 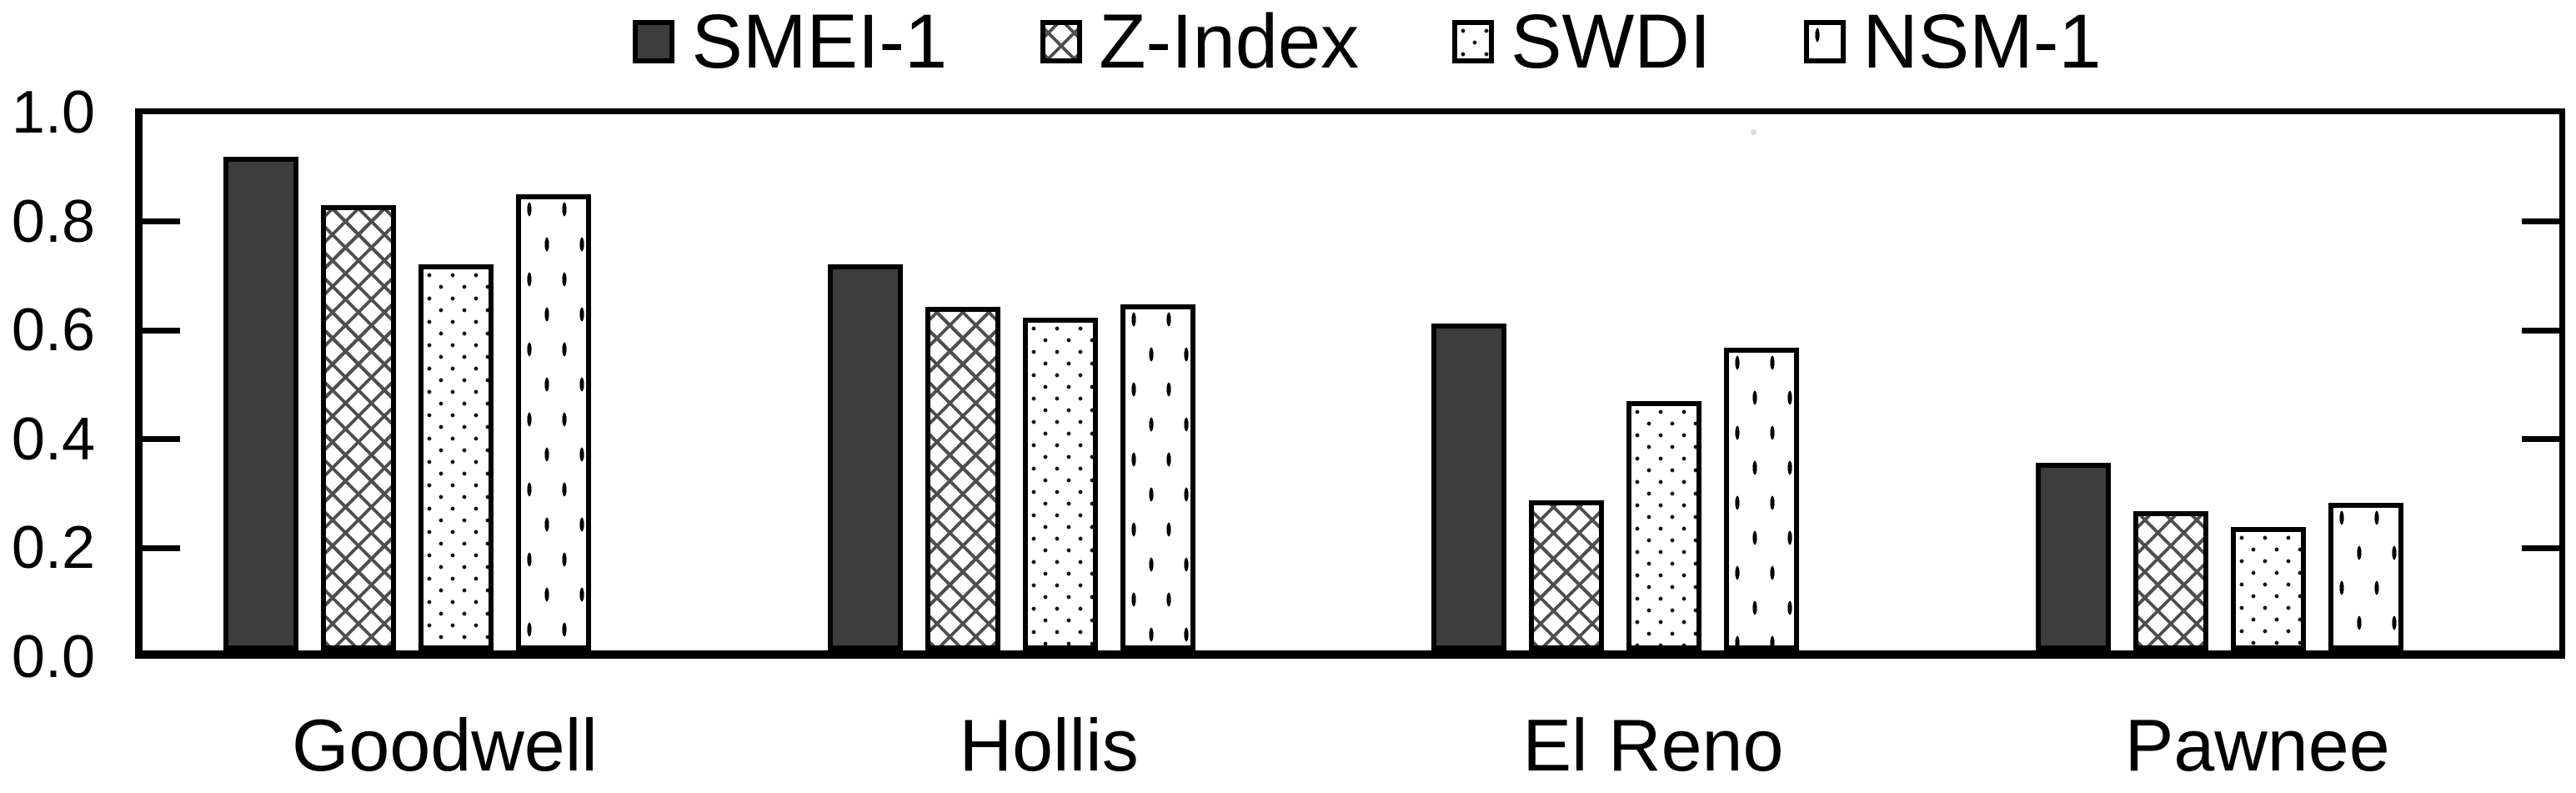 What do you see at coordinates (456, 457) in the screenshot?
I see `bar-swdi-goodwell` at bounding box center [456, 457].